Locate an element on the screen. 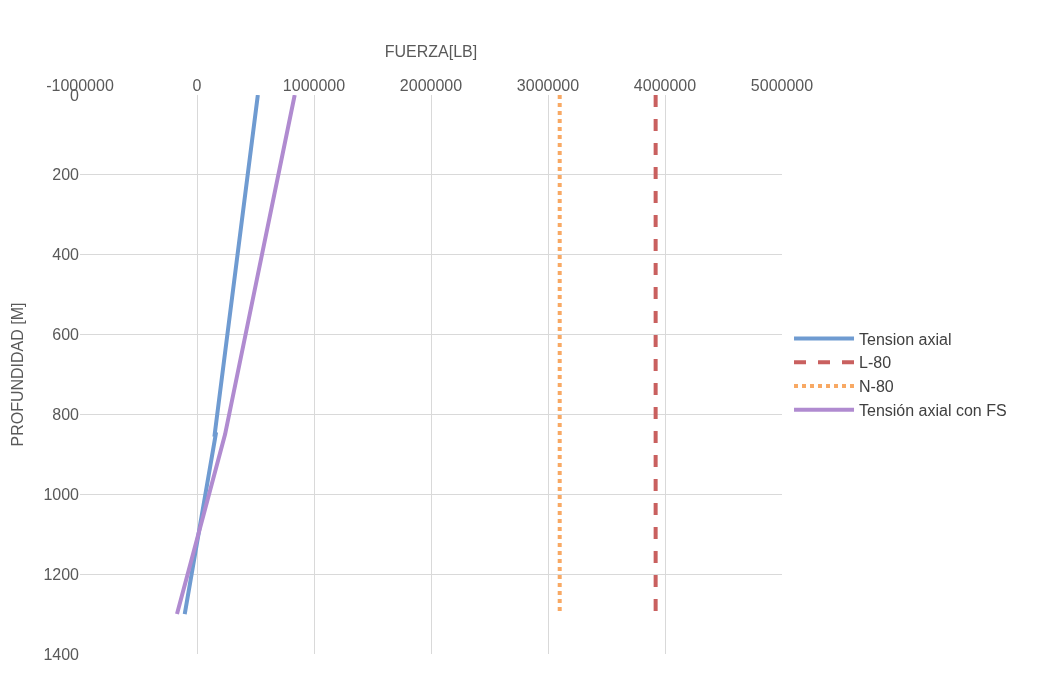 This screenshot has width=1052, height=675. y-tick-label: 400 is located at coordinates (66, 255).